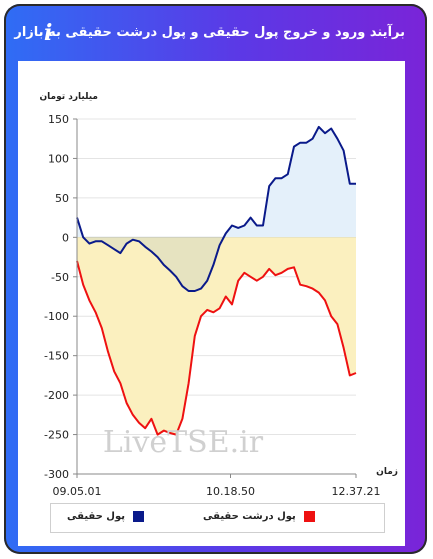 The height and width of the screenshot is (559, 433). Describe the element at coordinates (96, 516) in the screenshot. I see `legend-label-real-money: پول حقیقی` at that location.